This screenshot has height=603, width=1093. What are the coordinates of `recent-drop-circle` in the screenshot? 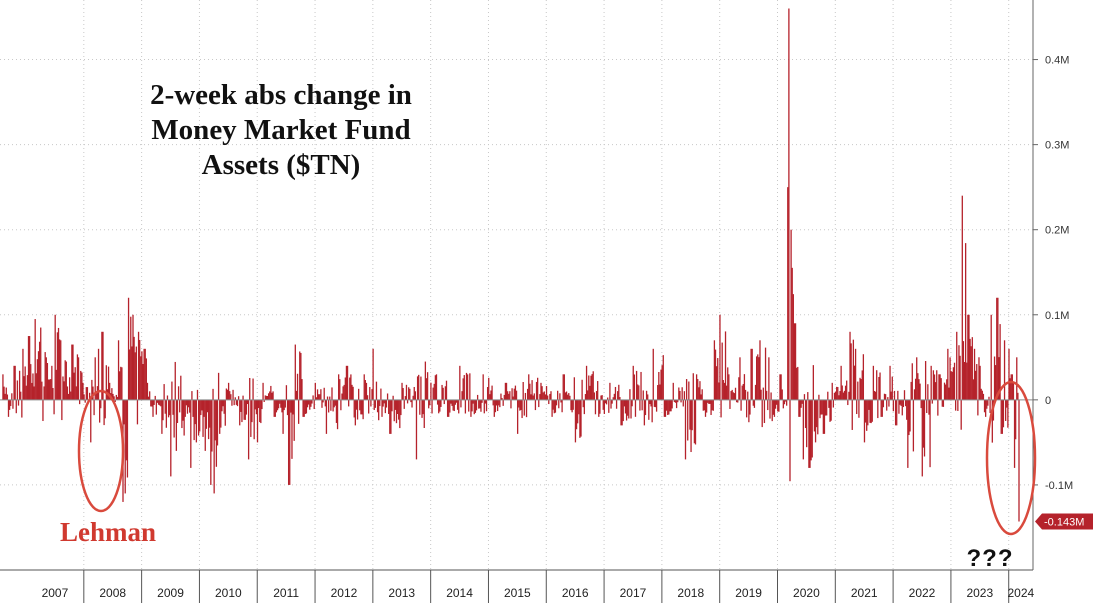 It's located at (1011, 458).